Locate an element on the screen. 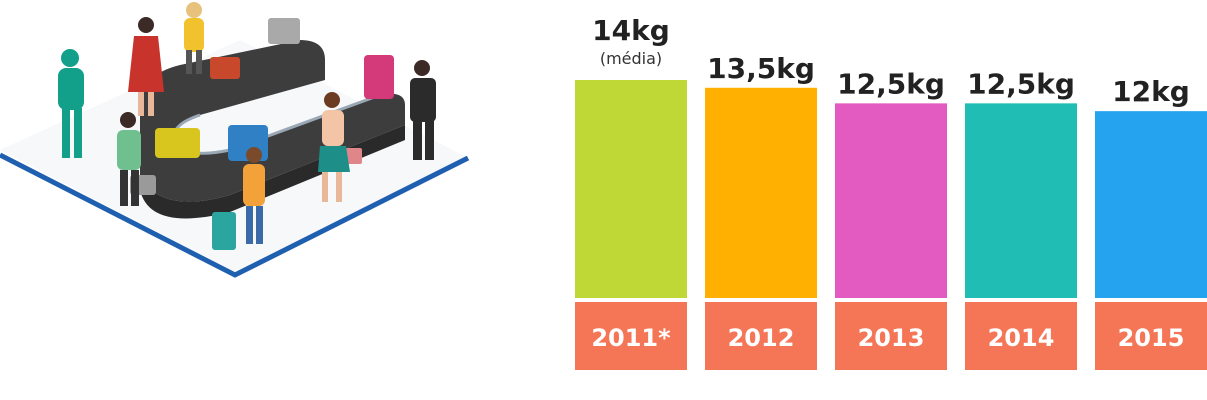  bar-2015 is located at coordinates (1151, 205).